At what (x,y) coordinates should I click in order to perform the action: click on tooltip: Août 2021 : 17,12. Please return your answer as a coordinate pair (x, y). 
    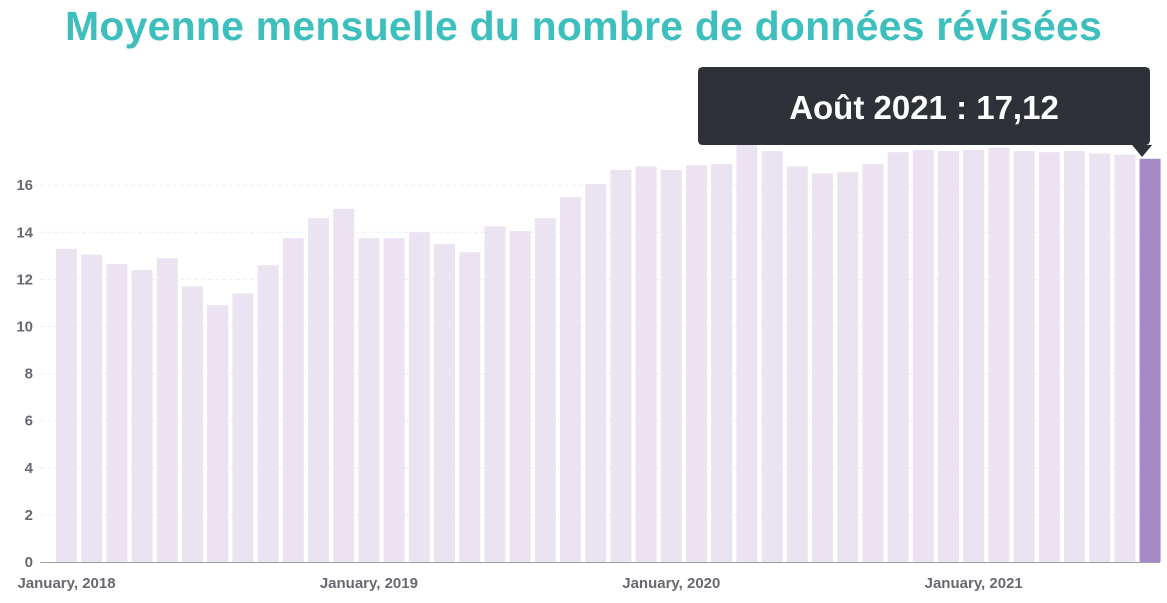
    Looking at the image, I should click on (925, 112).